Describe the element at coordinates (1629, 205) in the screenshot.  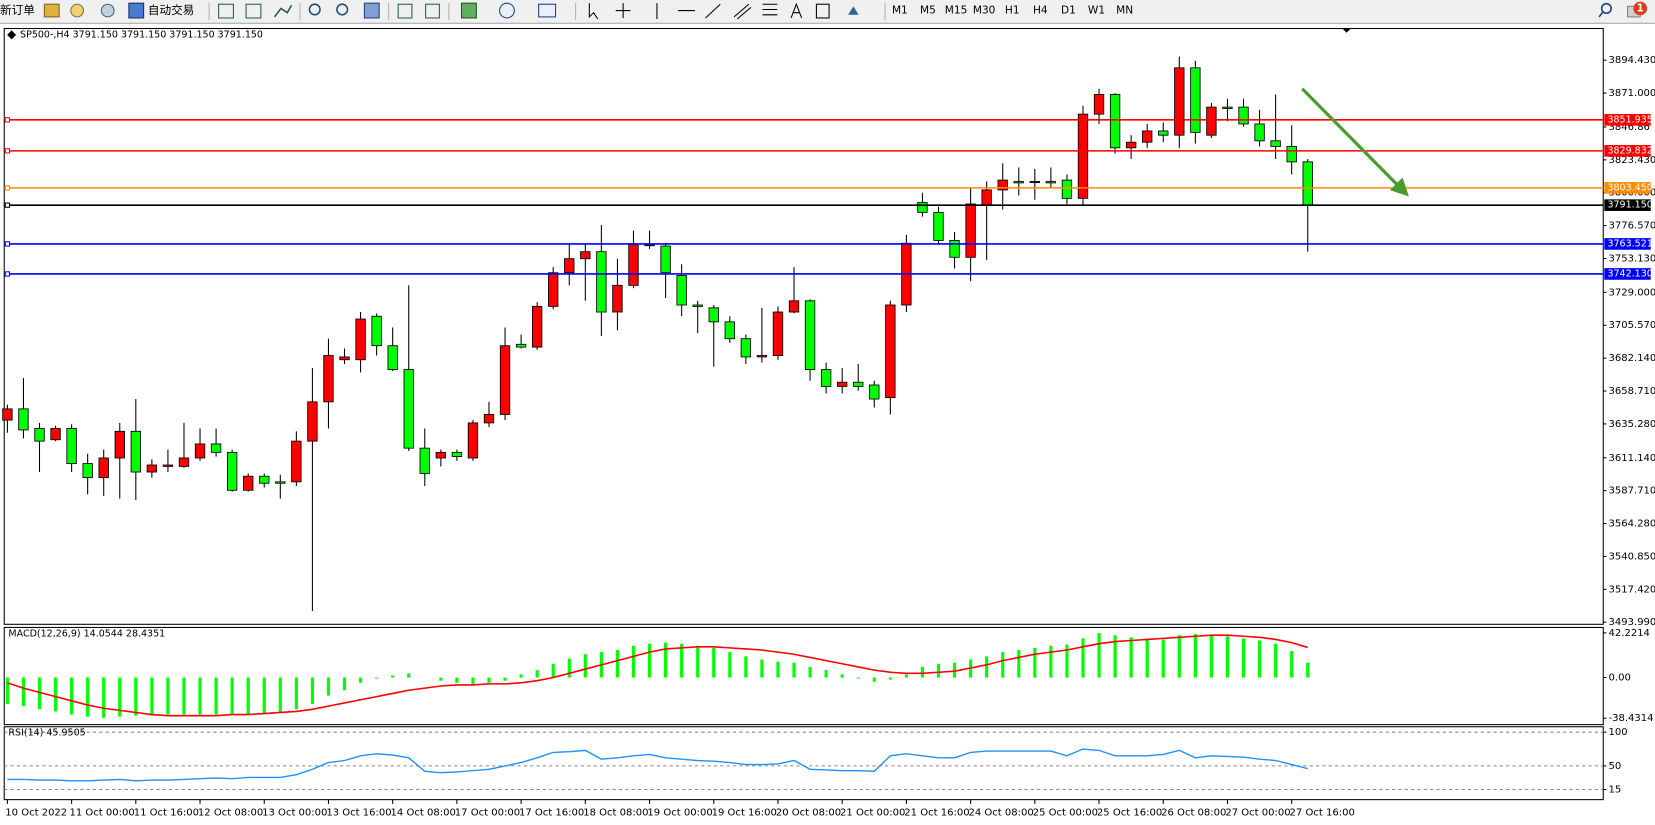
I see `level-label: 3791.150` at that location.